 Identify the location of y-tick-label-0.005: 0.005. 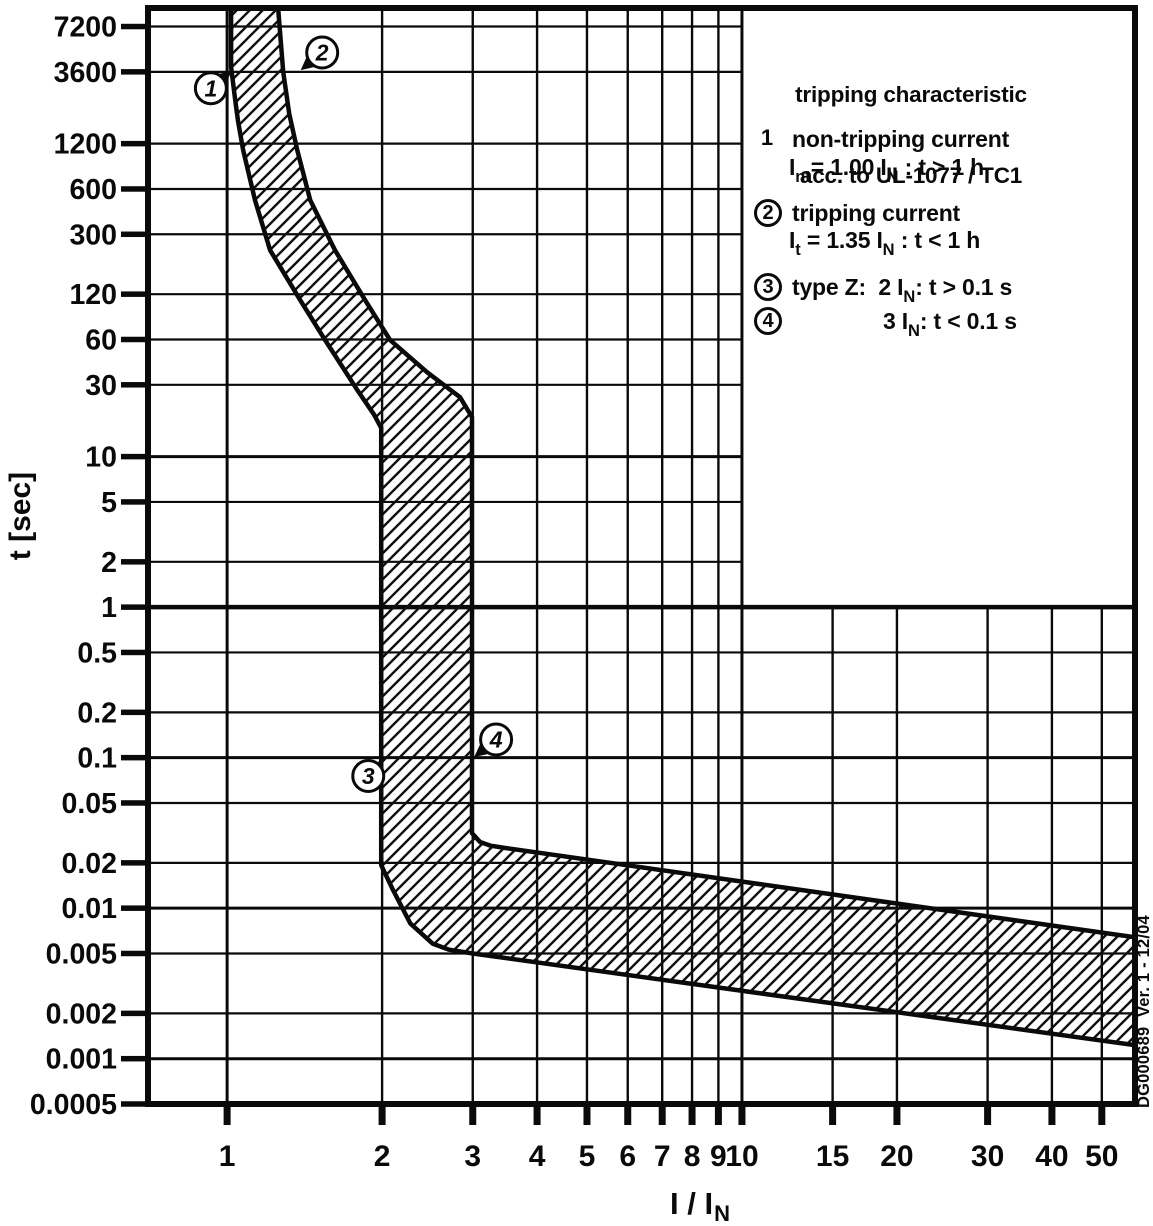
(81, 954).